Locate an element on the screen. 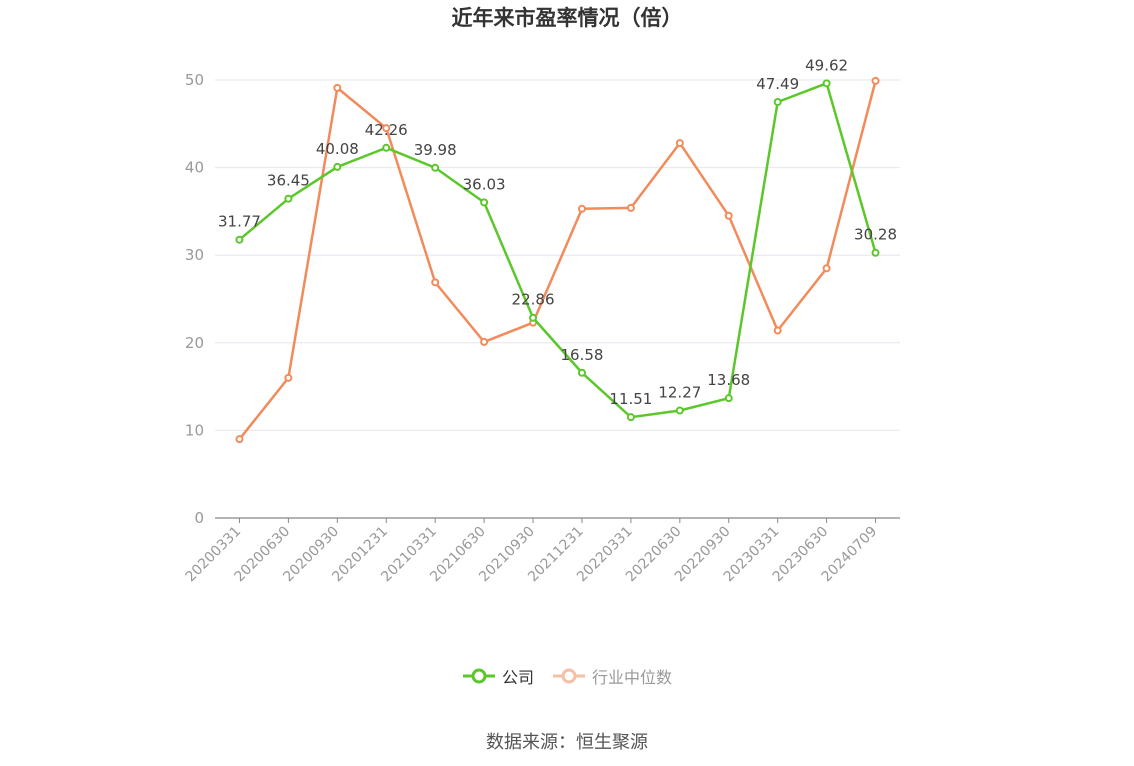 This screenshot has height=766, width=1134. legend-industry-icon is located at coordinates (569, 676).